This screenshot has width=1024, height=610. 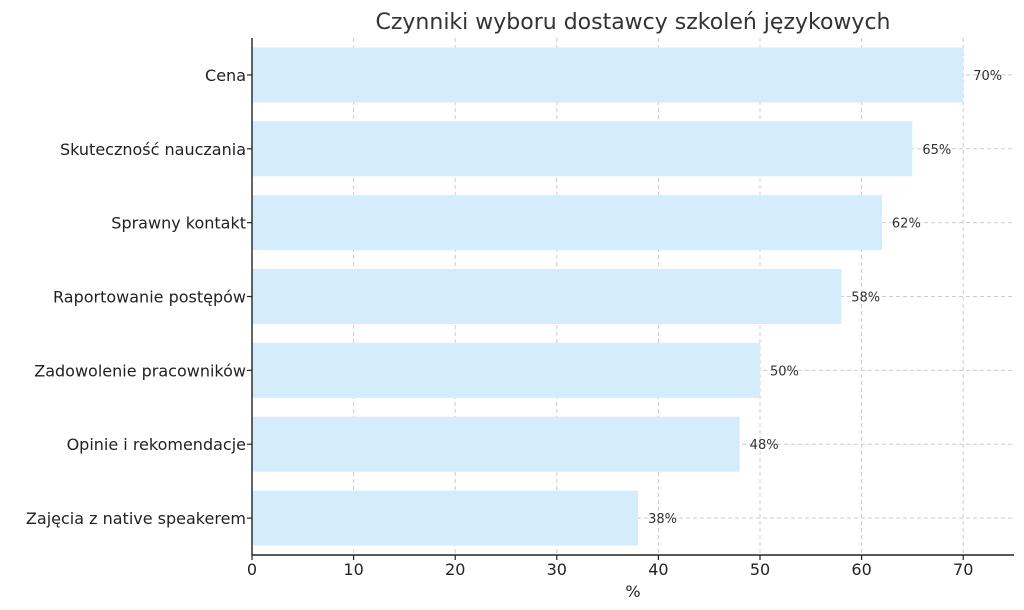 I want to click on value-label: 62%, so click(x=906, y=224).